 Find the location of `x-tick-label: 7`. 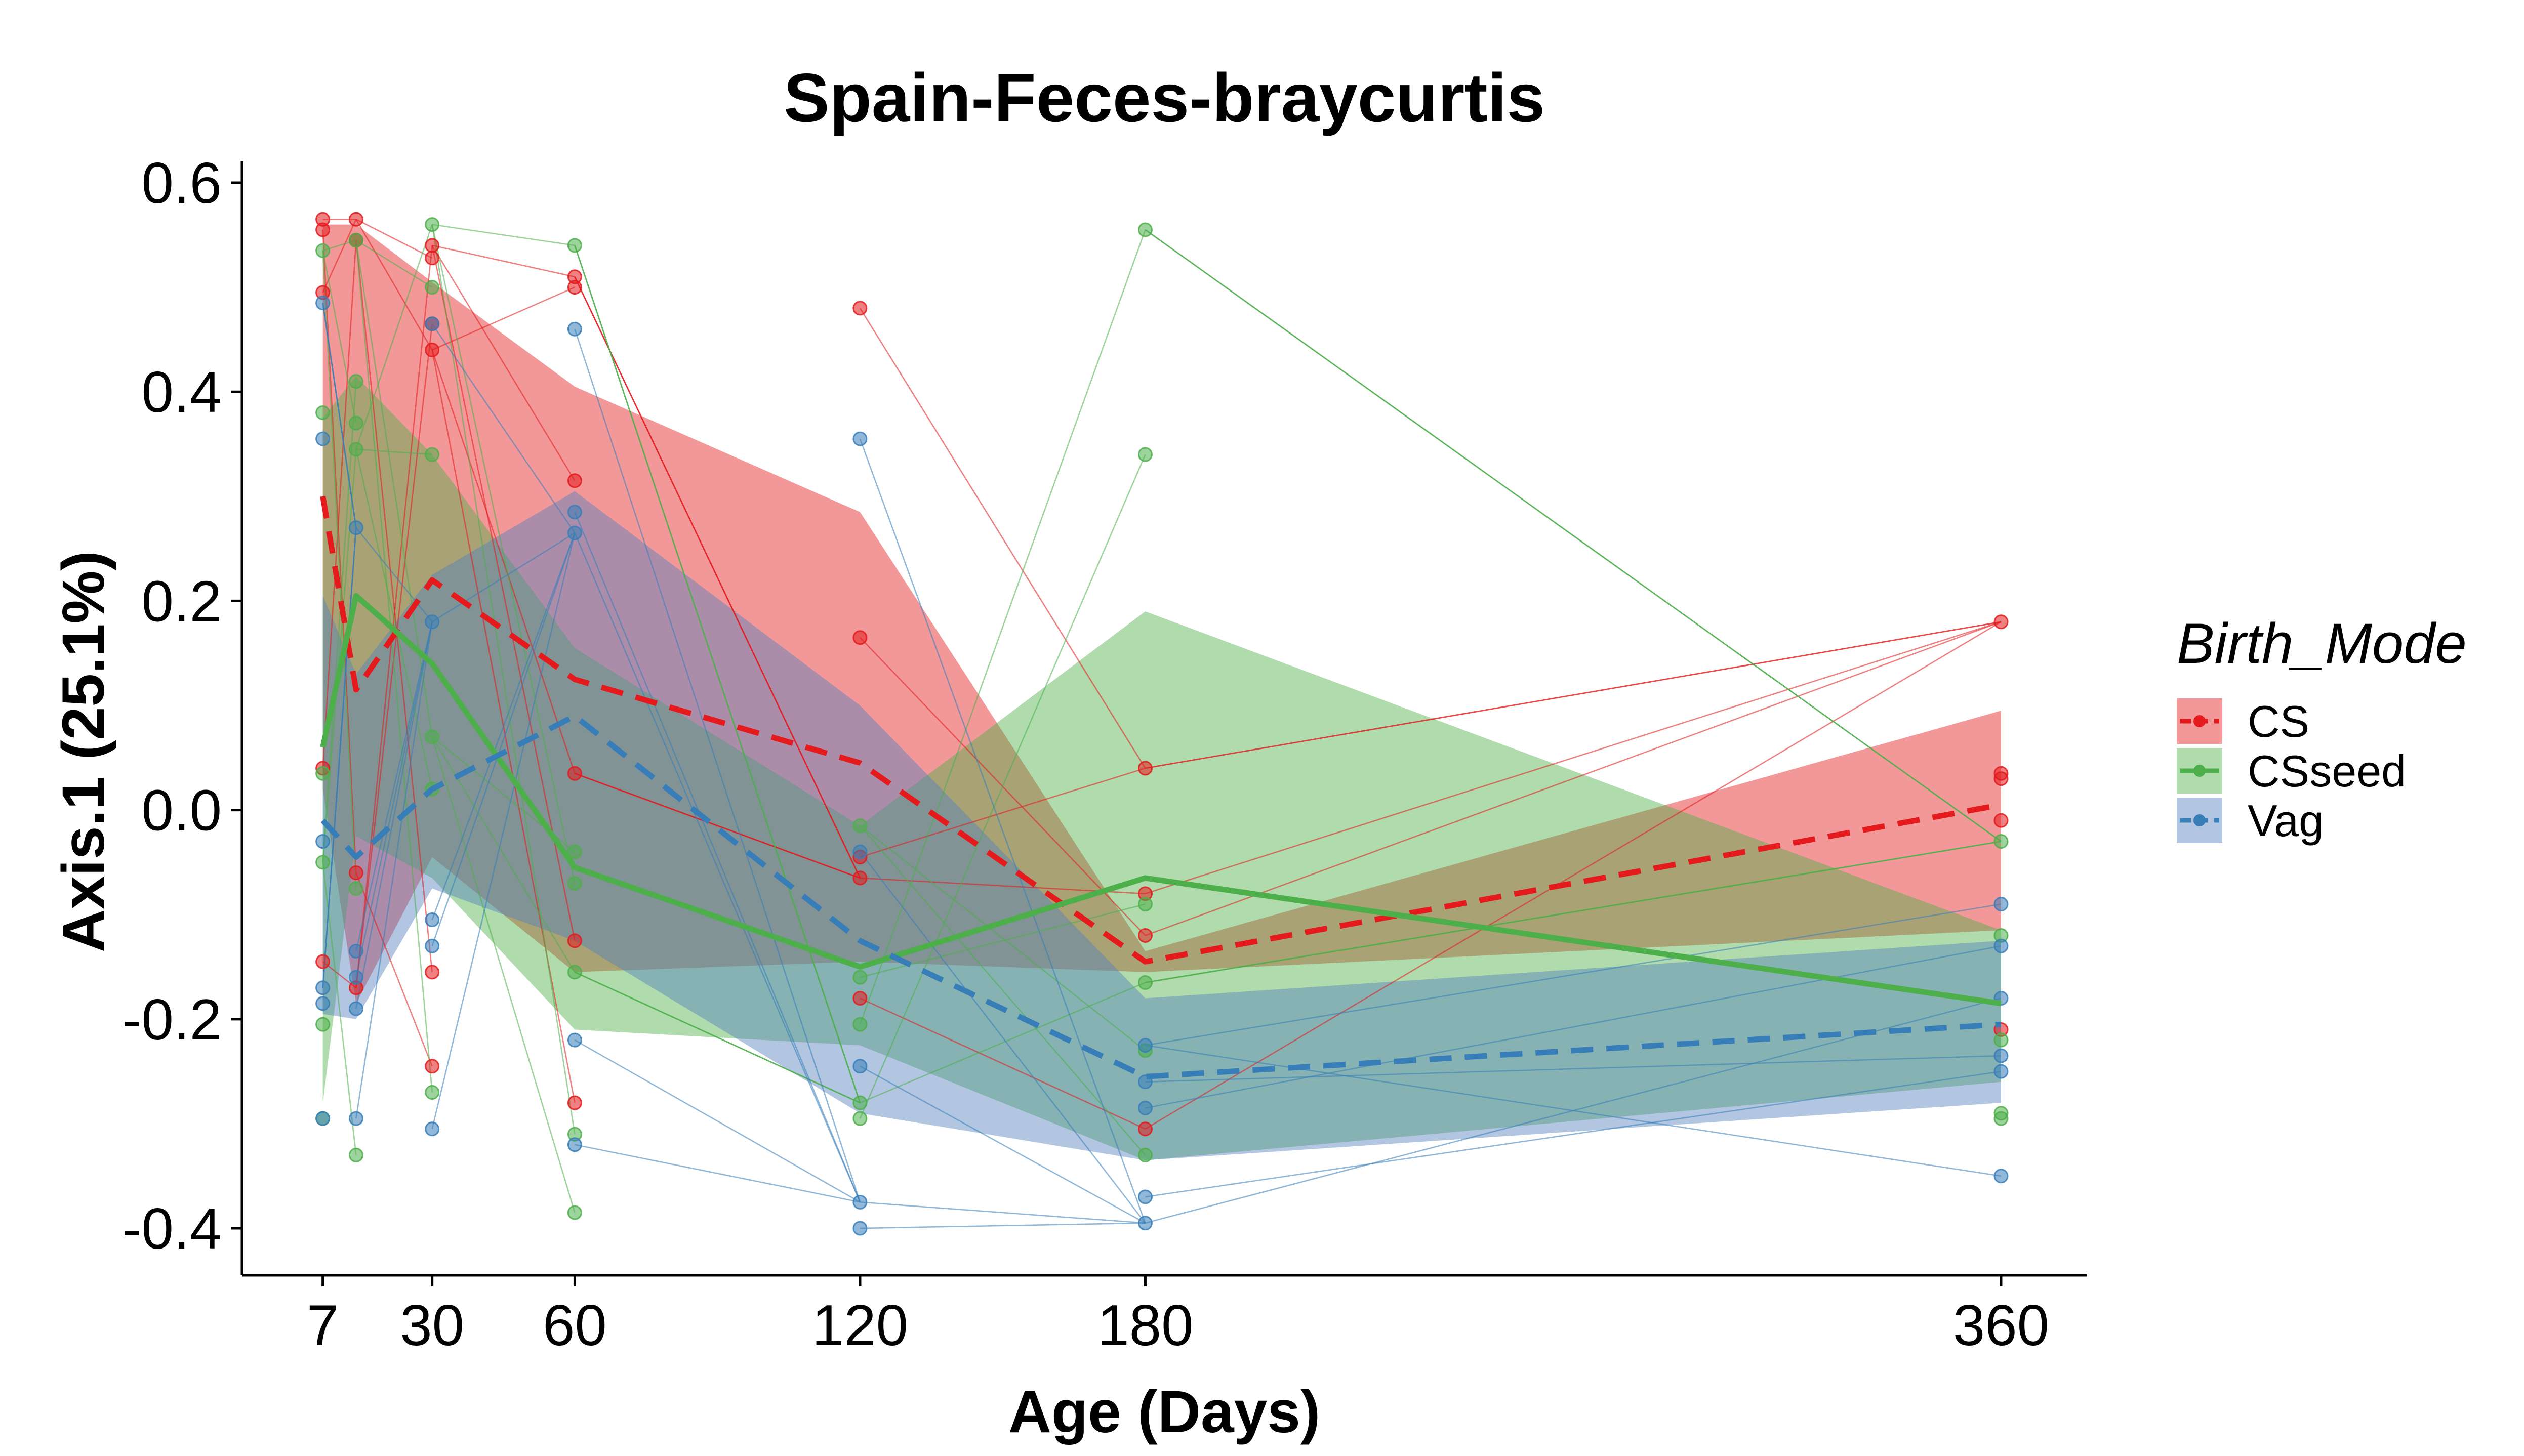

x-tick-label: 7 is located at coordinates (323, 1326).